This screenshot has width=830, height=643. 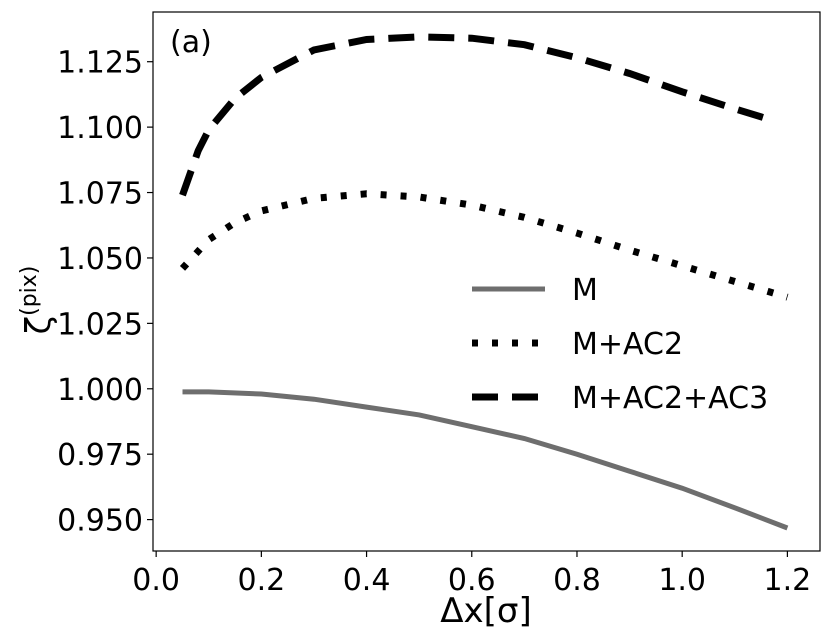 I want to click on x-axis-label: Δx[σ], so click(x=485, y=611).